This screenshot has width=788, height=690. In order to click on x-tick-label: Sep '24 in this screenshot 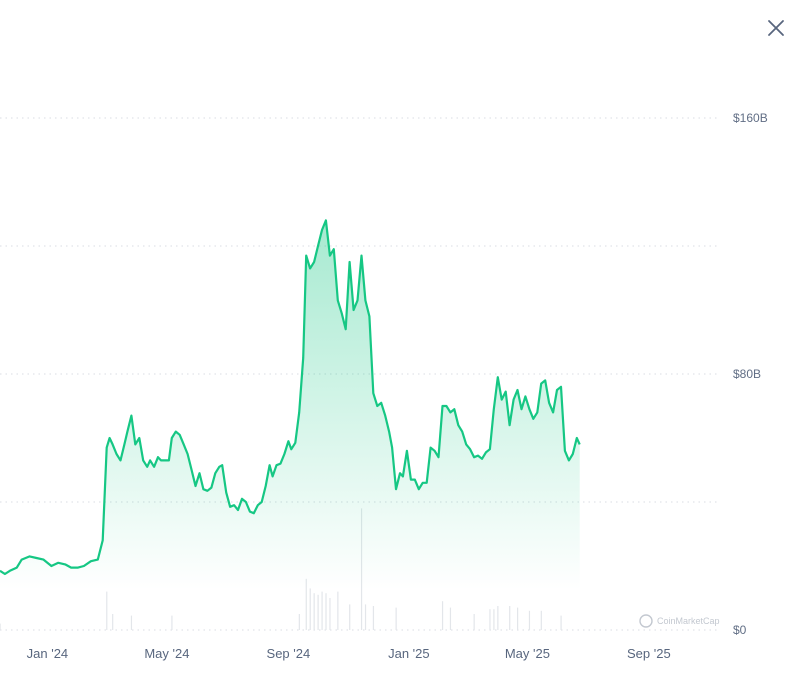, I will do `click(289, 653)`.